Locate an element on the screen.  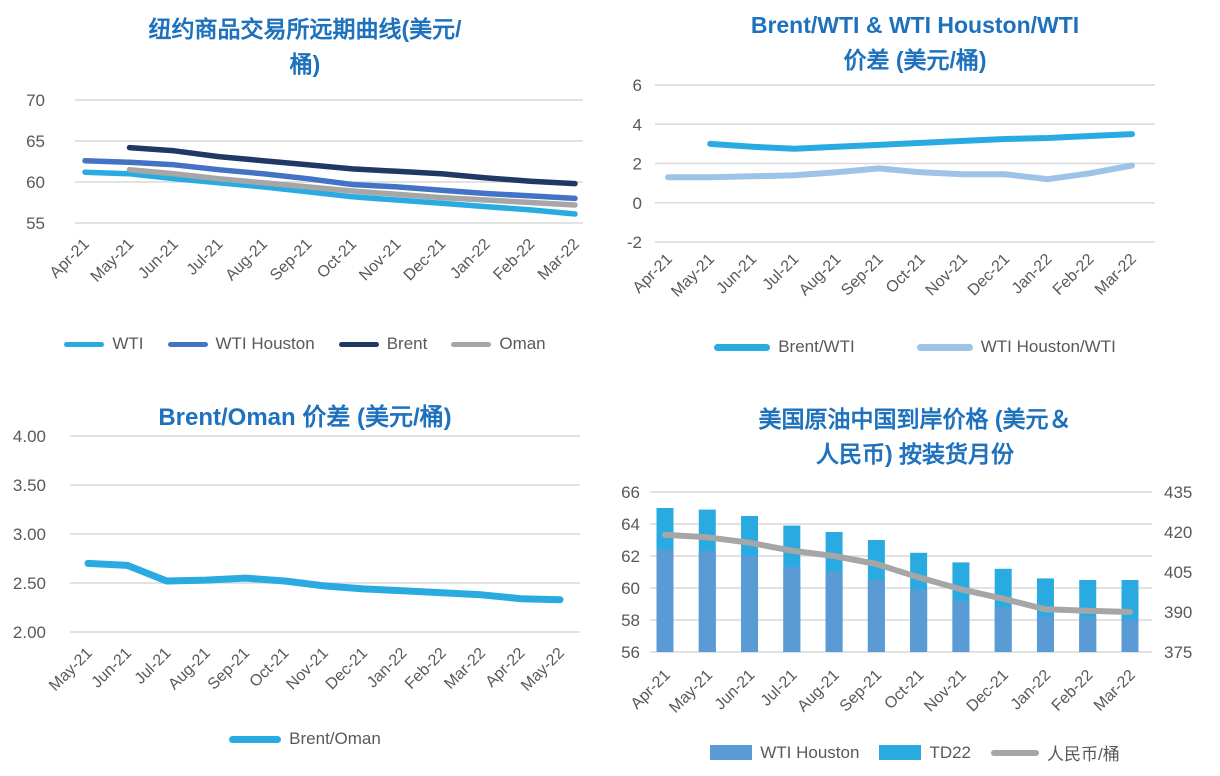
y-axis-tick-label: 70 is located at coordinates (35, 100).